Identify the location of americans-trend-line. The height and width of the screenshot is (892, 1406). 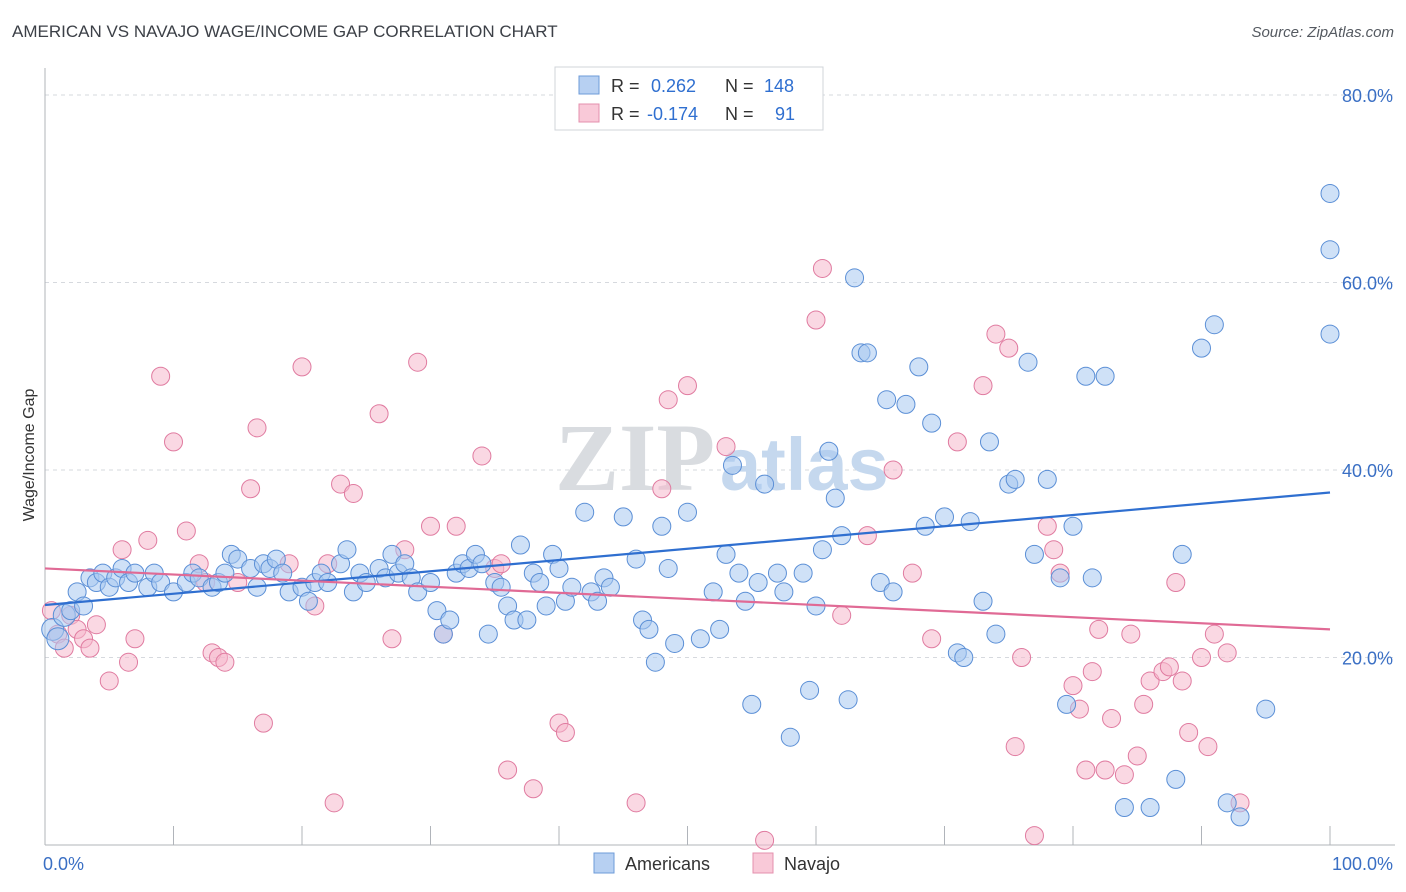
(687, 549).